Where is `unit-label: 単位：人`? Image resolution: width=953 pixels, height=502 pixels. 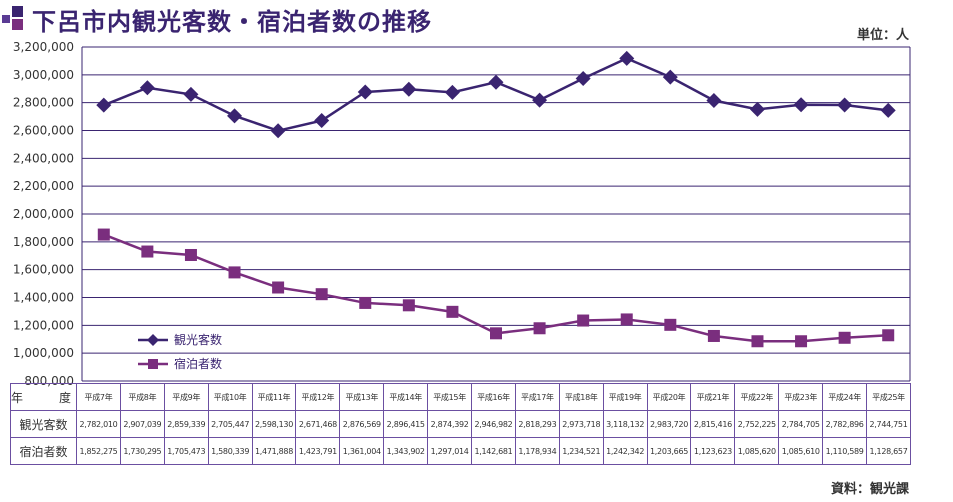 unit-label: 単位：人 is located at coordinates (882, 35).